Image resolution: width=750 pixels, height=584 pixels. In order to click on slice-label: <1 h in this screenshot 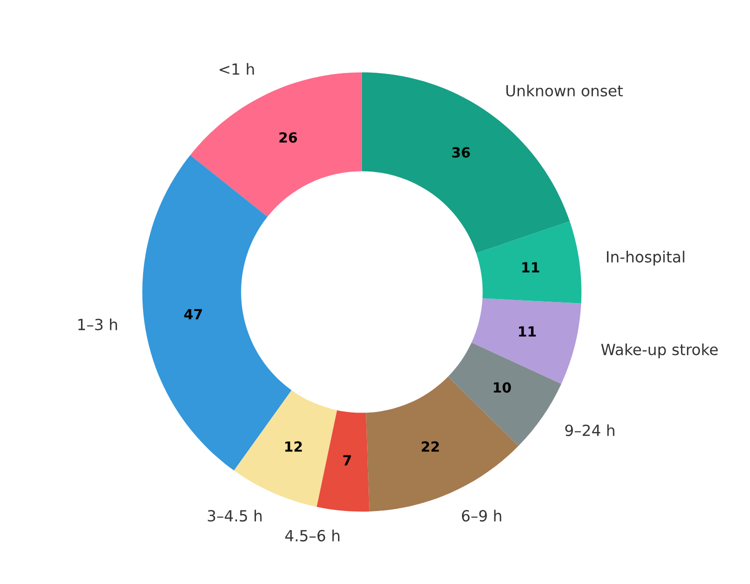, I will do `click(237, 69)`.